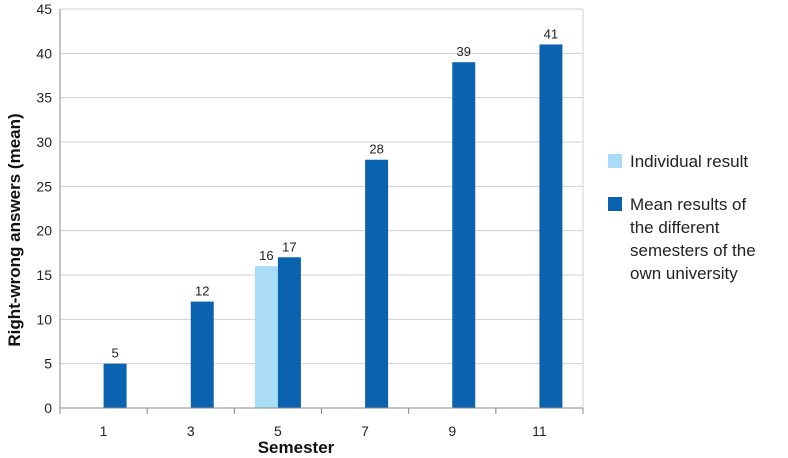  What do you see at coordinates (44, 53) in the screenshot?
I see `y-tick-label: 40` at bounding box center [44, 53].